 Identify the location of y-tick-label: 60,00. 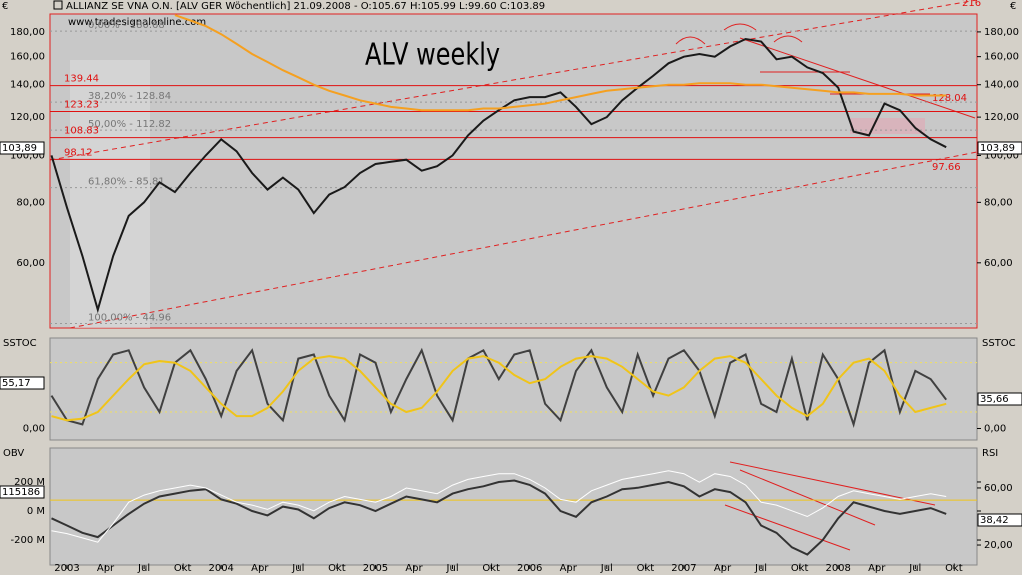
(30, 263).